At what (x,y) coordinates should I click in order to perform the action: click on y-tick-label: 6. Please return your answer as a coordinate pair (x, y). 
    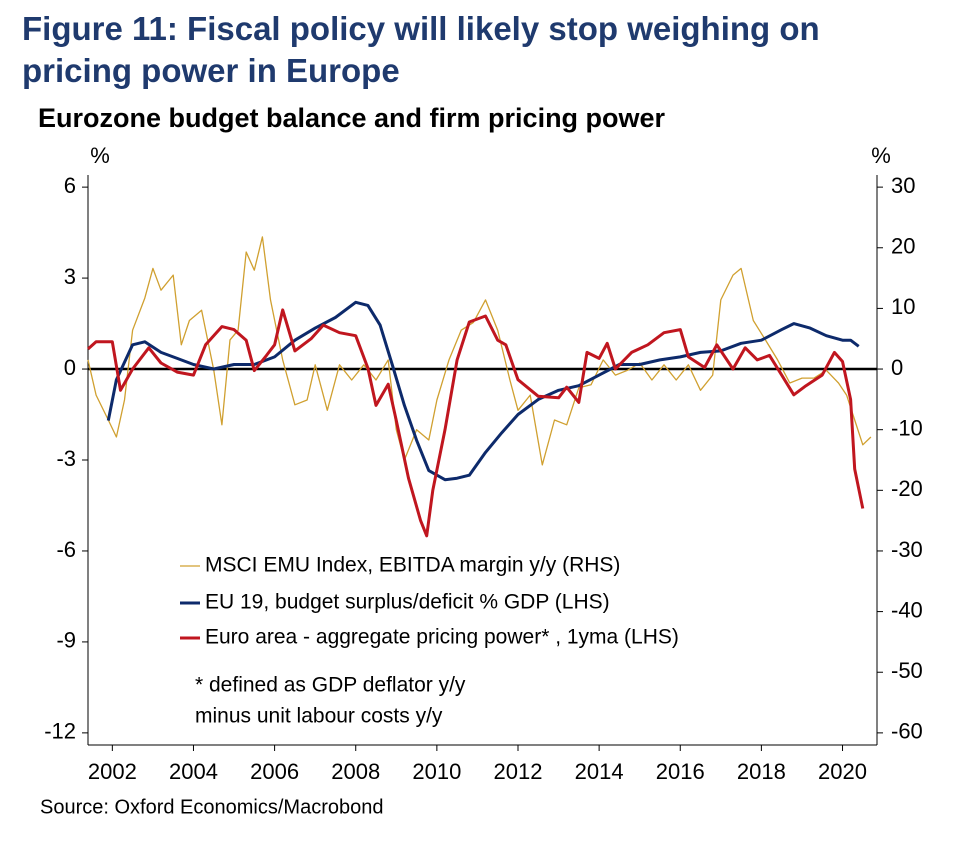
    Looking at the image, I should click on (70, 185).